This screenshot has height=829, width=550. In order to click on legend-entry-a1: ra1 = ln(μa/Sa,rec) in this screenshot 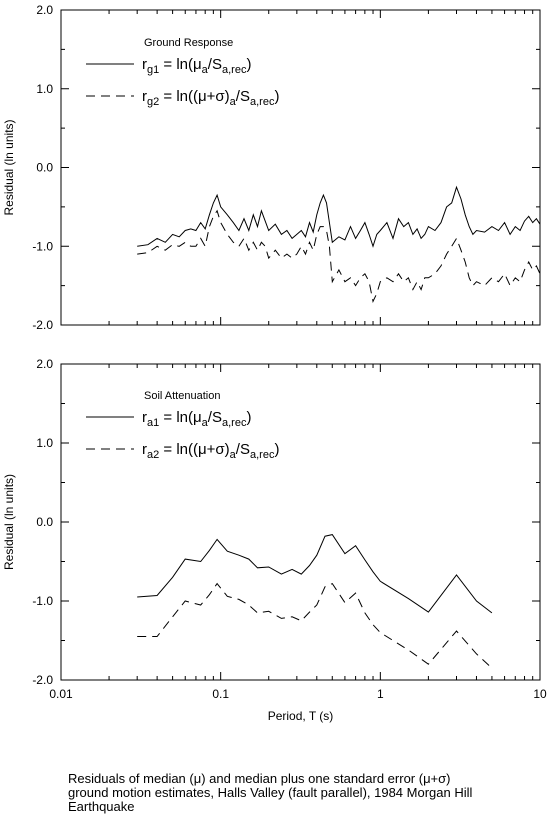, I will do `click(196, 419)`.